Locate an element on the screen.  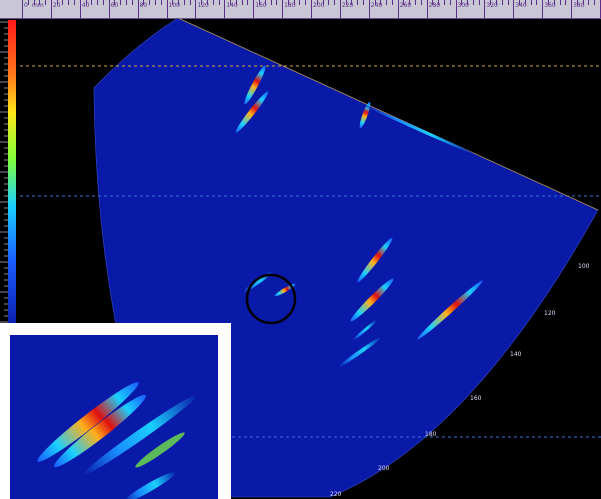
ruler-tick-label: 0 is located at coordinates (26, 5).